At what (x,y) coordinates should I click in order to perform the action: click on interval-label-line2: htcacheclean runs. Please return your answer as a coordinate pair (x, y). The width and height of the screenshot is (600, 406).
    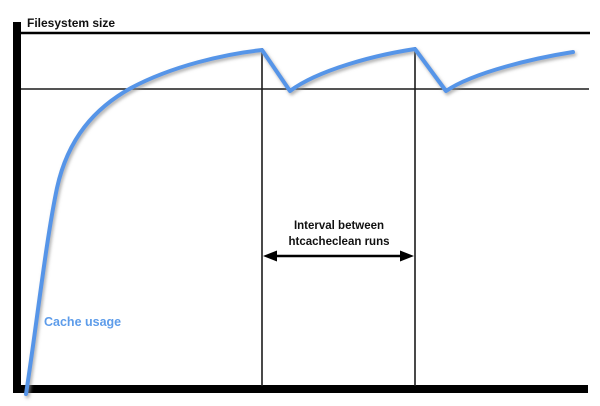
    Looking at the image, I should click on (339, 242).